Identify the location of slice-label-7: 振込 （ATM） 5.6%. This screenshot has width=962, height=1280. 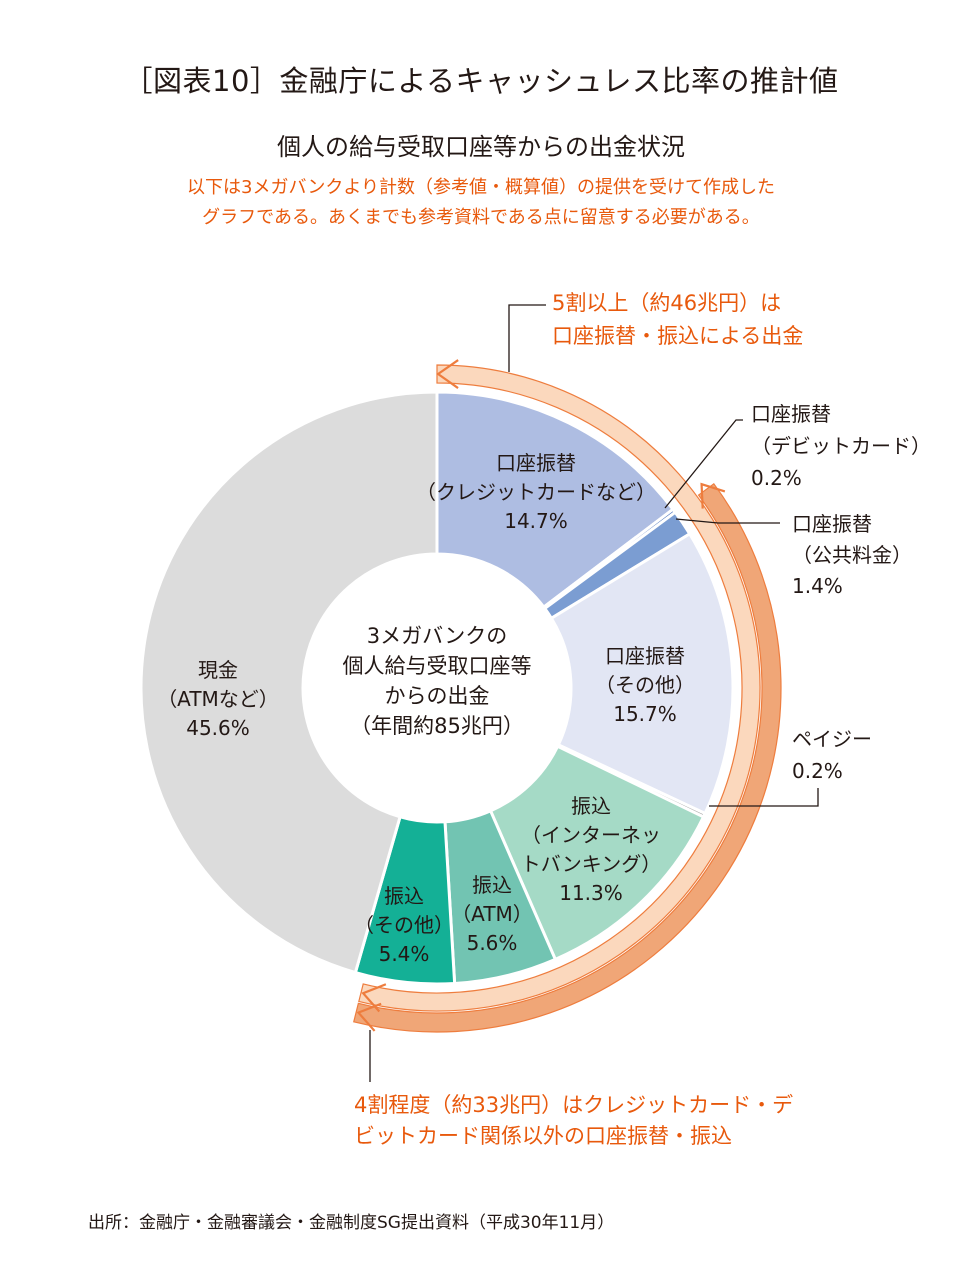
(492, 914).